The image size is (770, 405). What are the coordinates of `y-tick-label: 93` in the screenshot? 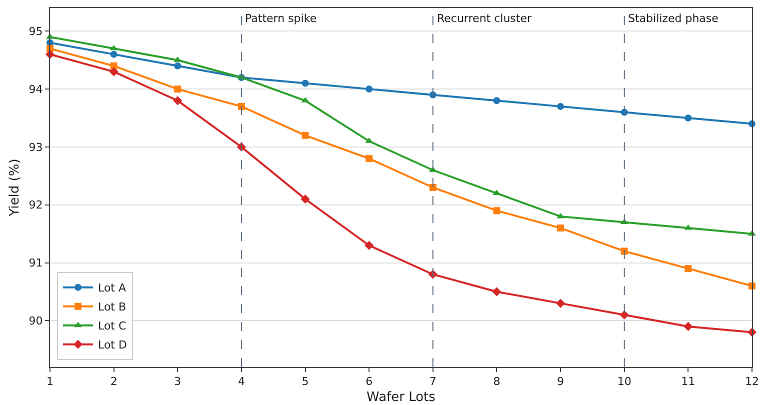 It's located at (35, 147).